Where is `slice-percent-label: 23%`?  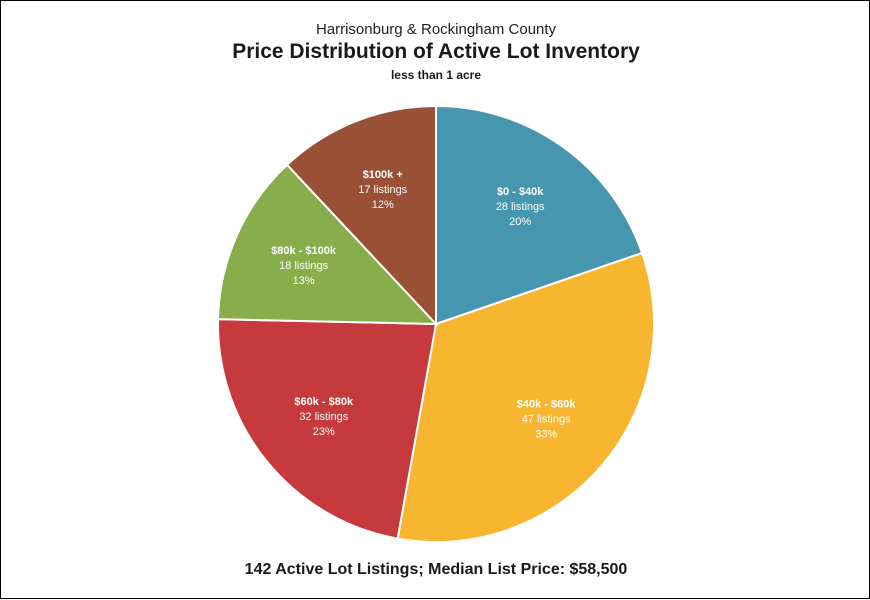
slice-percent-label: 23% is located at coordinates (324, 432).